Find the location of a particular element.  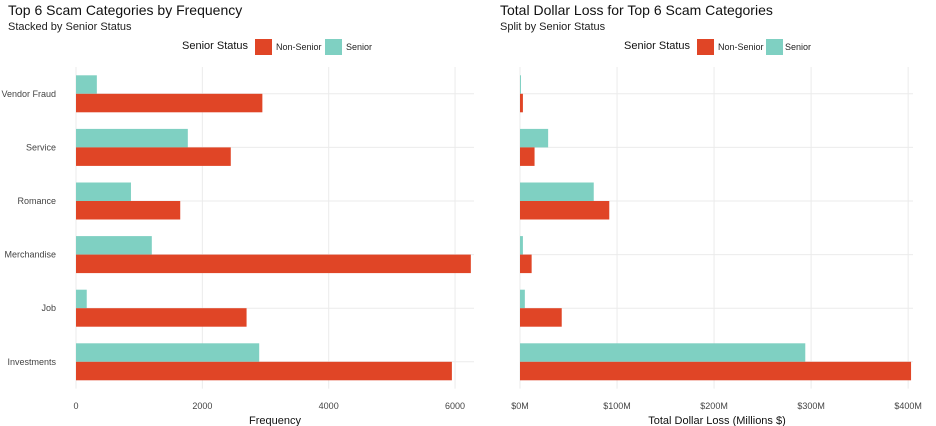

left-x-tick-label: 4000 is located at coordinates (329, 406).